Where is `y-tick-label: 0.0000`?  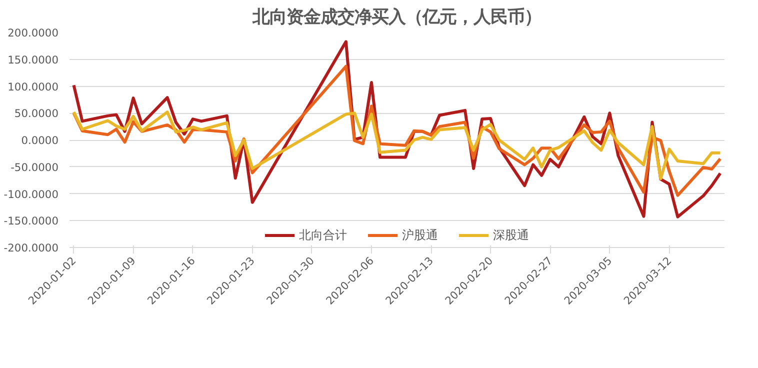
y-tick-label: 0.0000 is located at coordinates (40, 140).